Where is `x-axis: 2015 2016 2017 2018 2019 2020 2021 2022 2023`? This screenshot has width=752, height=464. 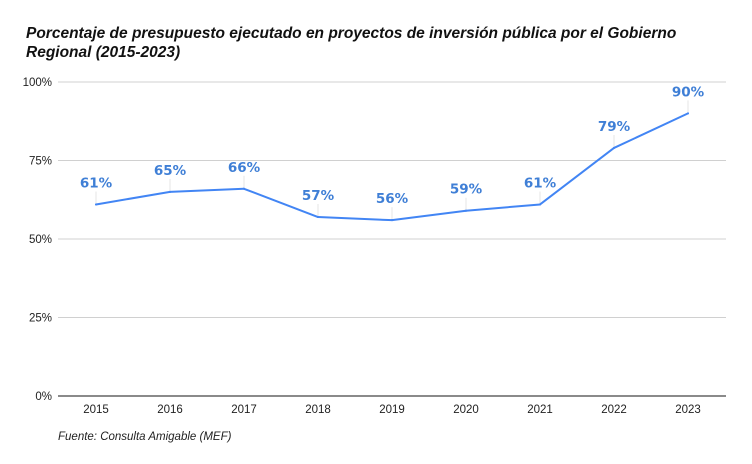 x-axis: 2015 2016 2017 2018 2019 2020 2021 2022 2023 is located at coordinates (392, 410).